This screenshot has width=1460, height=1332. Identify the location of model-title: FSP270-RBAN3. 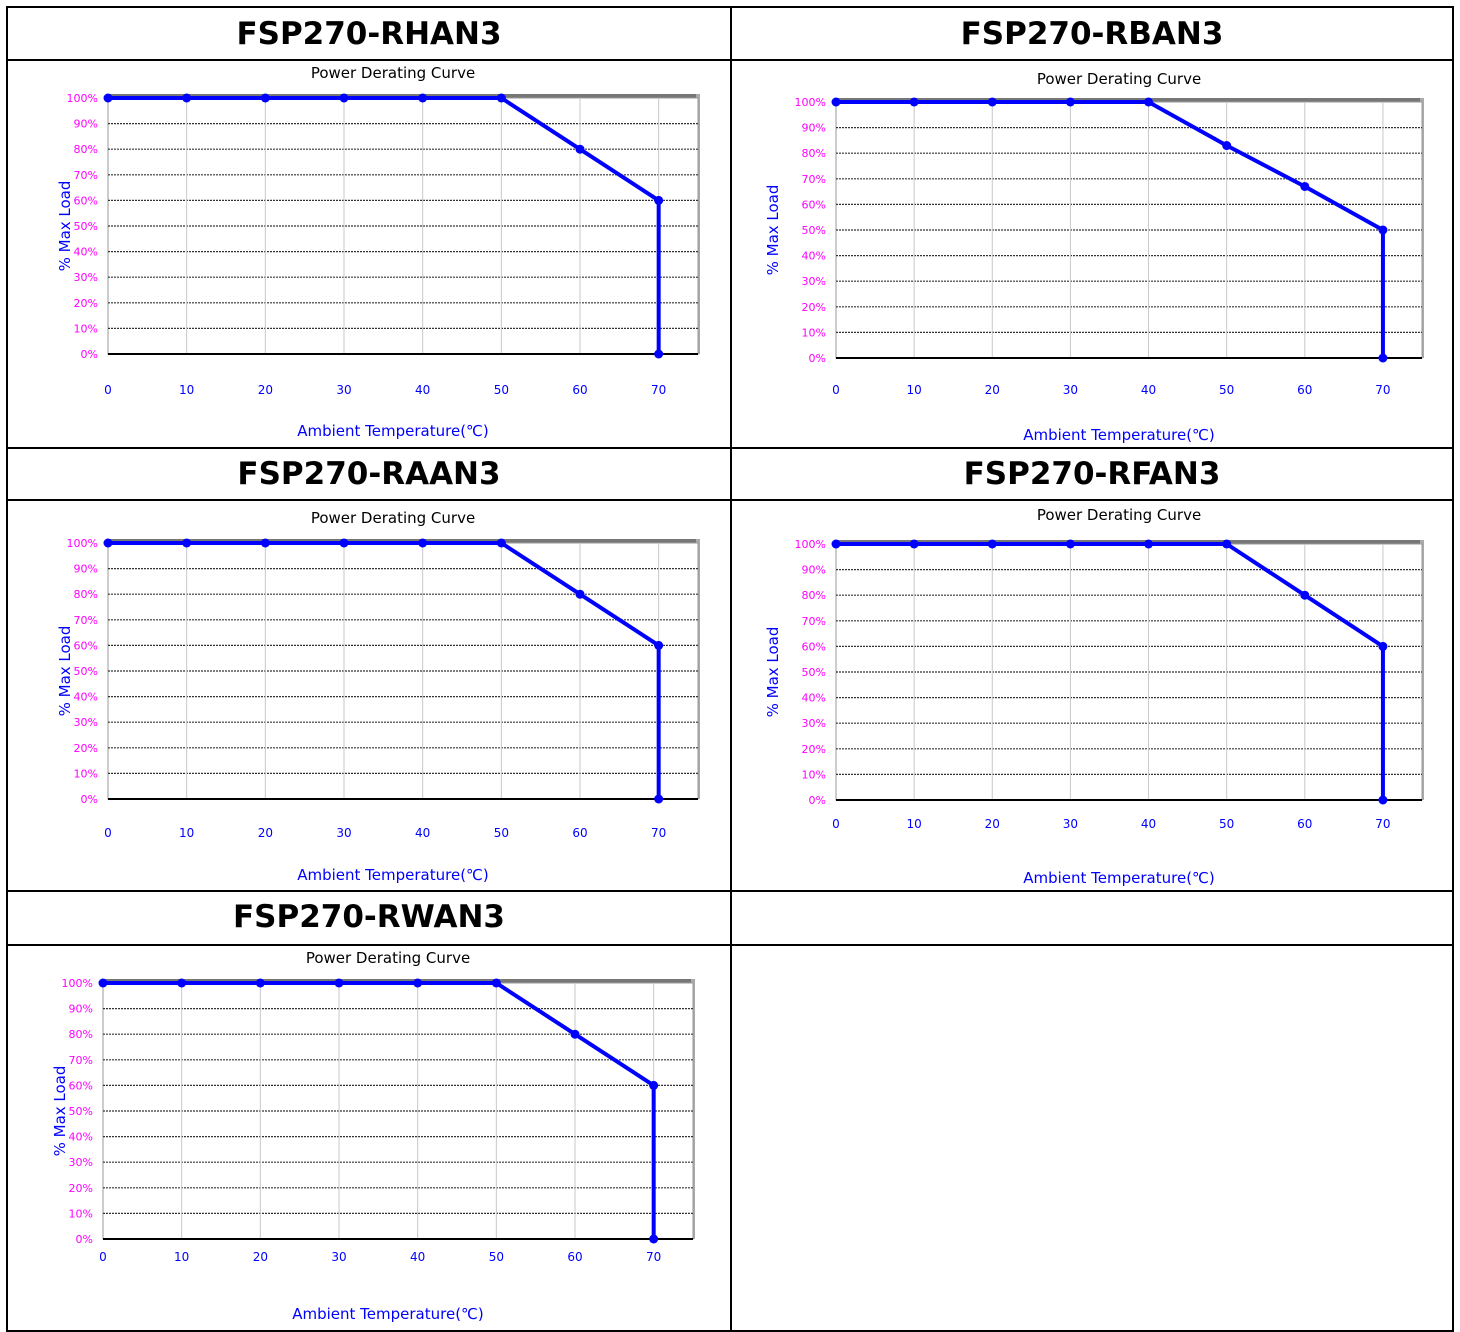
(1092, 34).